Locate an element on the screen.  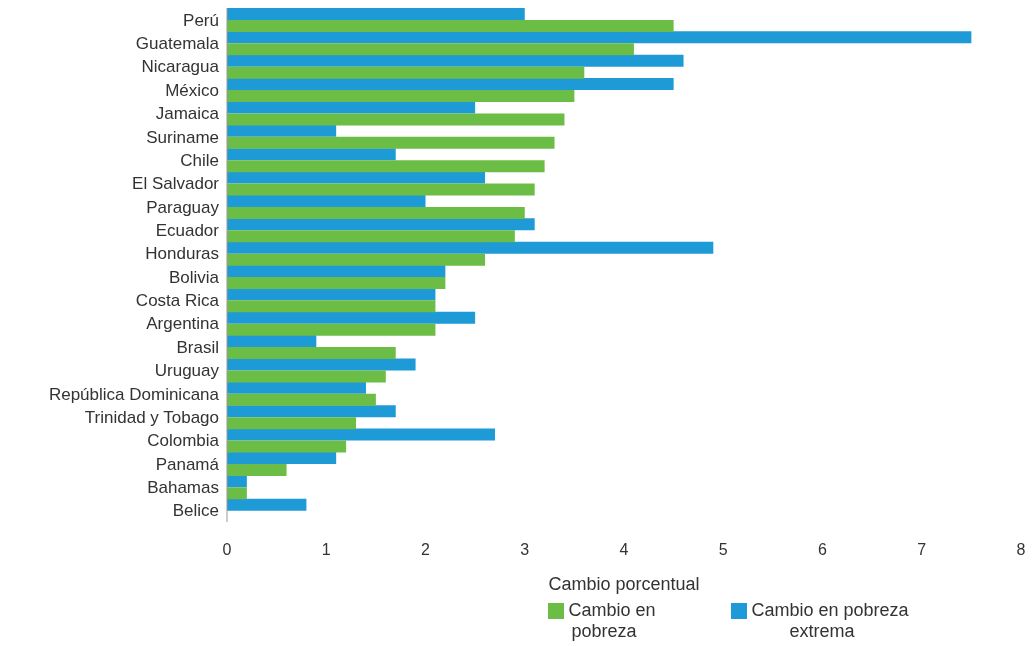
y-tick-label: Paraguay is located at coordinates (183, 207).